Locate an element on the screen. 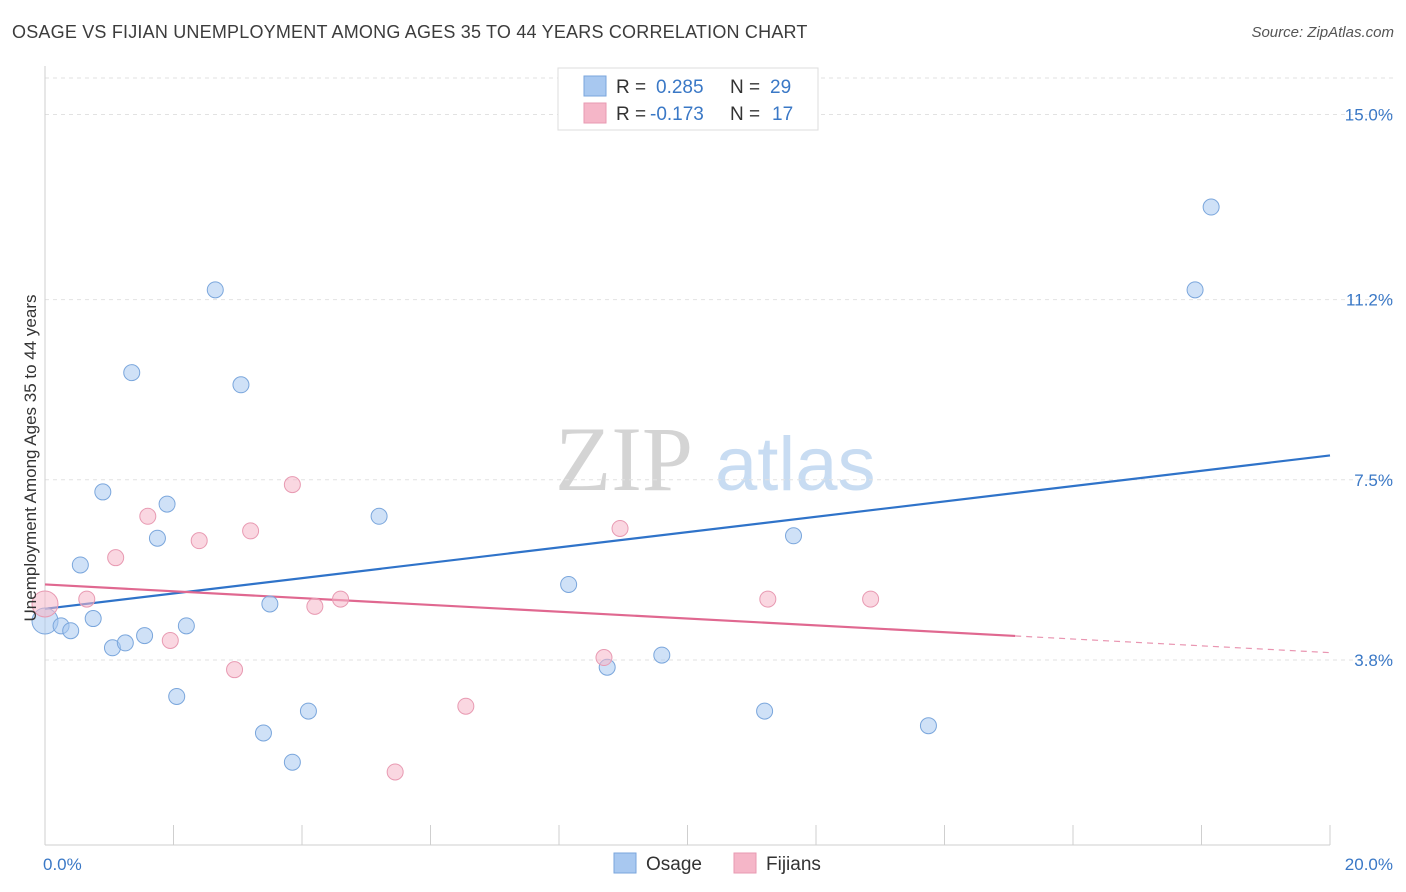  series-legend-label-osage: Osage is located at coordinates (674, 864).